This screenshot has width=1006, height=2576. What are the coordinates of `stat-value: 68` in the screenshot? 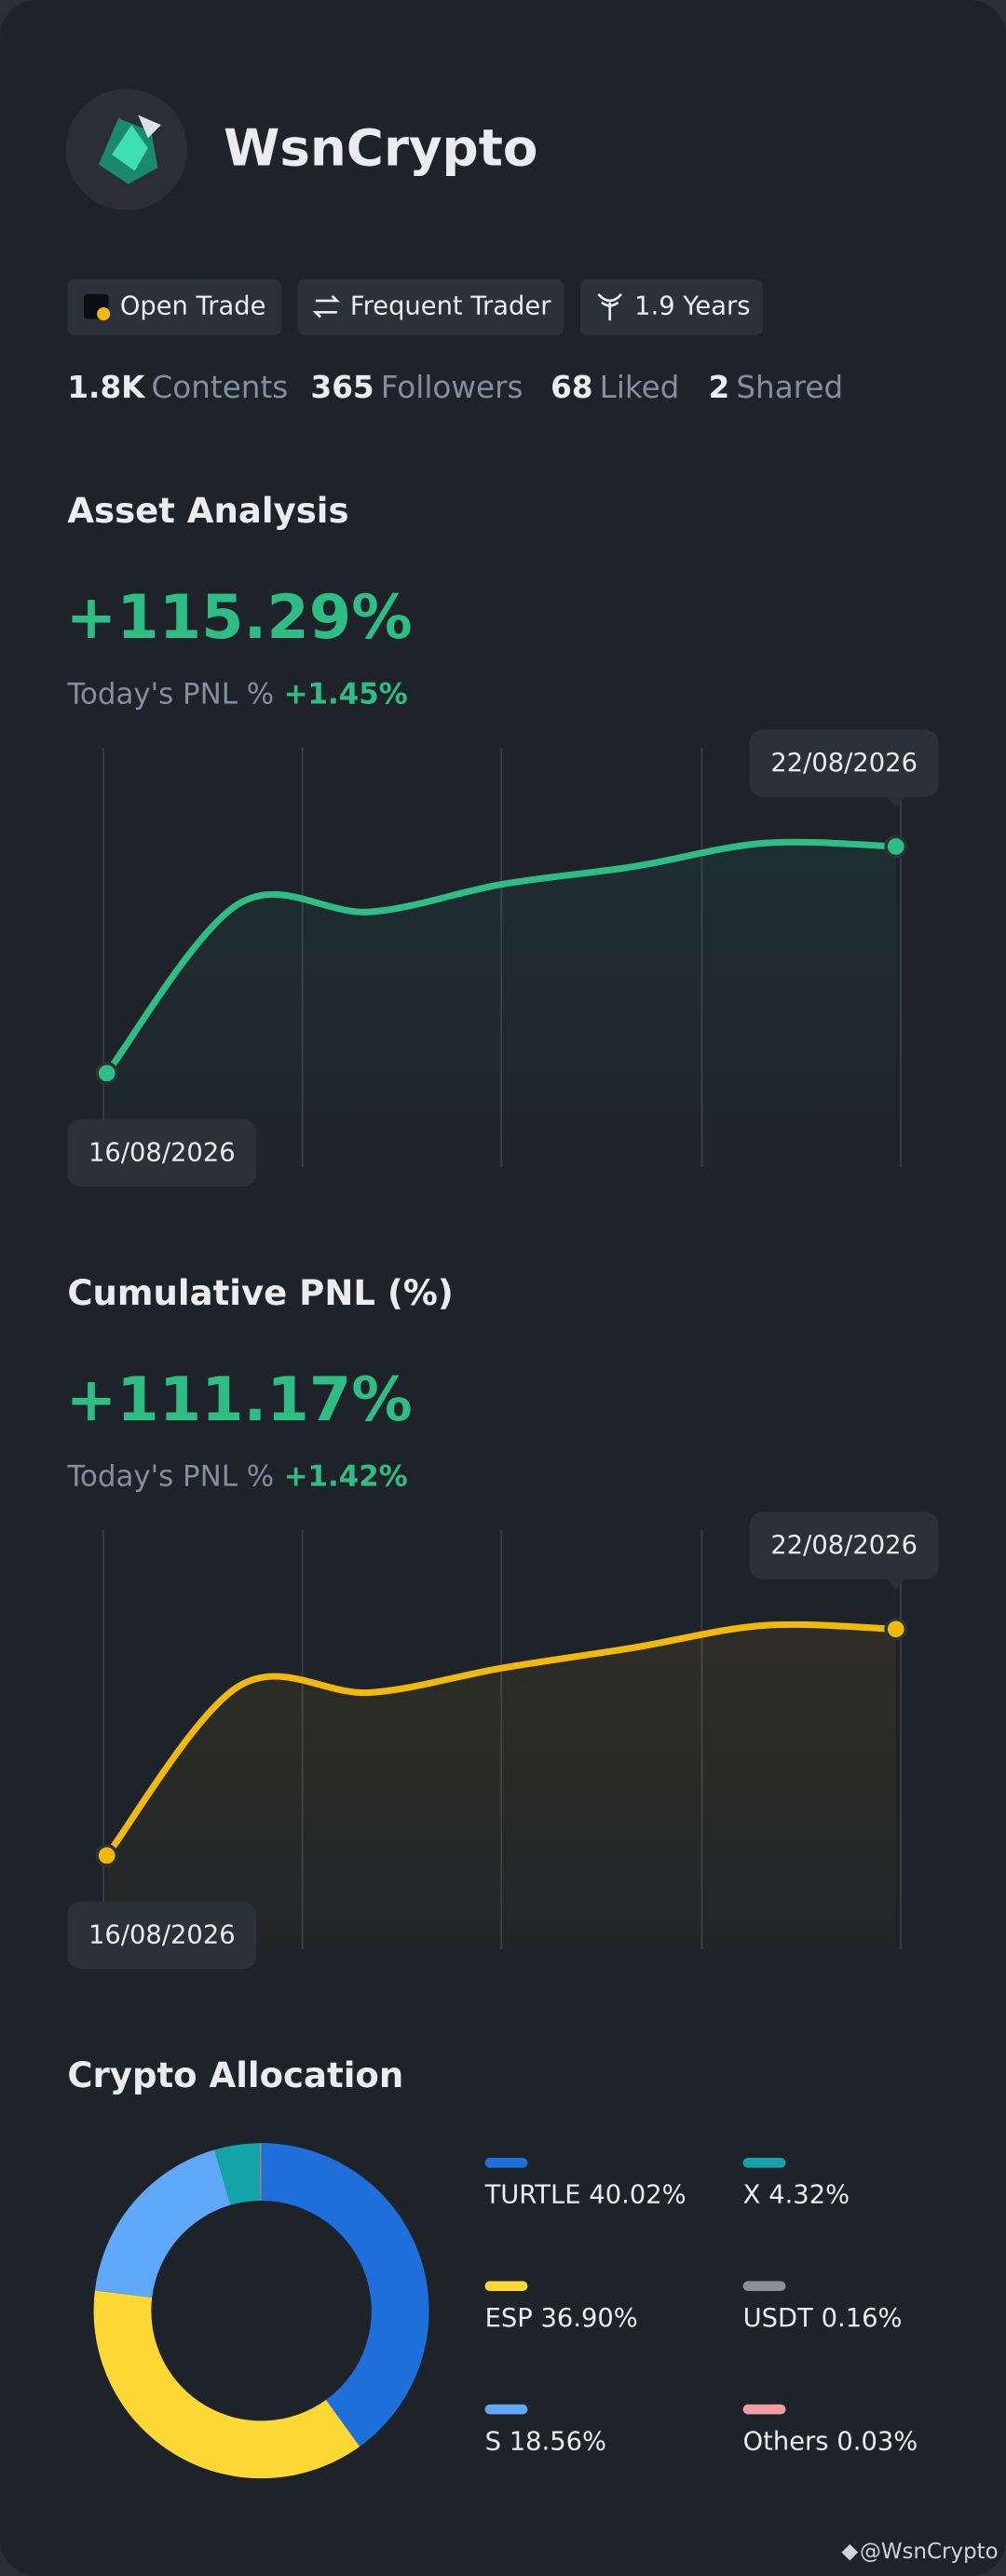 It's located at (571, 387).